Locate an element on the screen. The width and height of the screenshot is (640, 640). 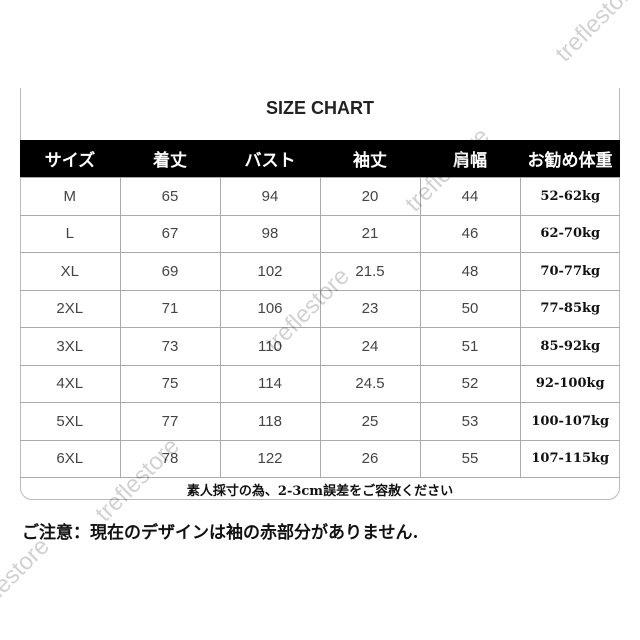
table-cell: XL is located at coordinates (70, 271).